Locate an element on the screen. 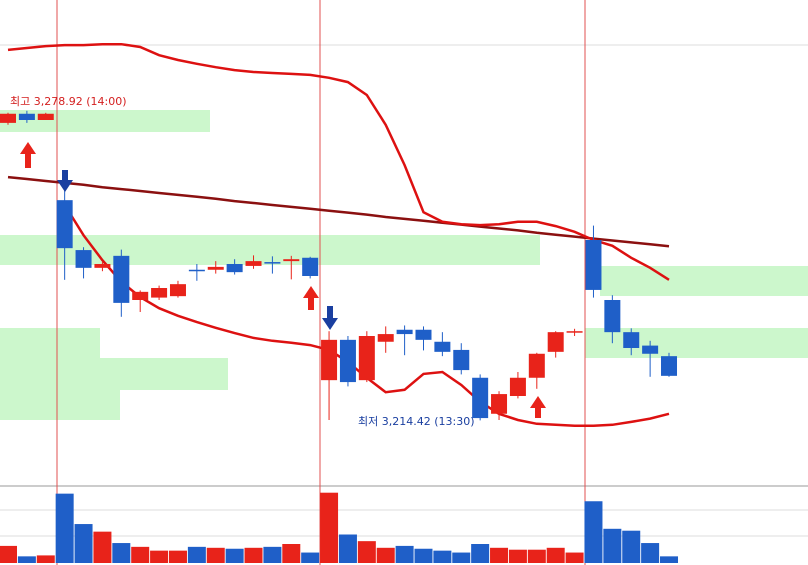  annotation: 최저 3,214.42 (13:30) is located at coordinates (416, 421).